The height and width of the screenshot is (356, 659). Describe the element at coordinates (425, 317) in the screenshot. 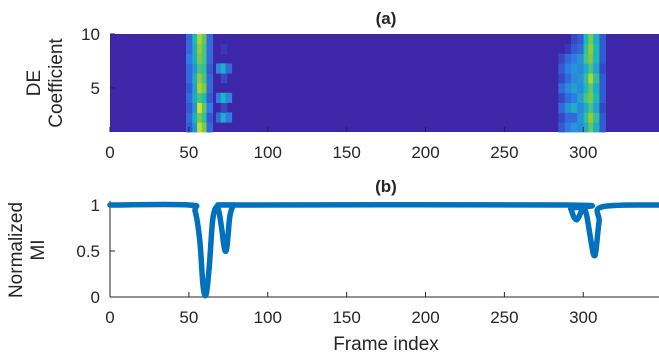

I see `line-x-tick-label: 200` at that location.